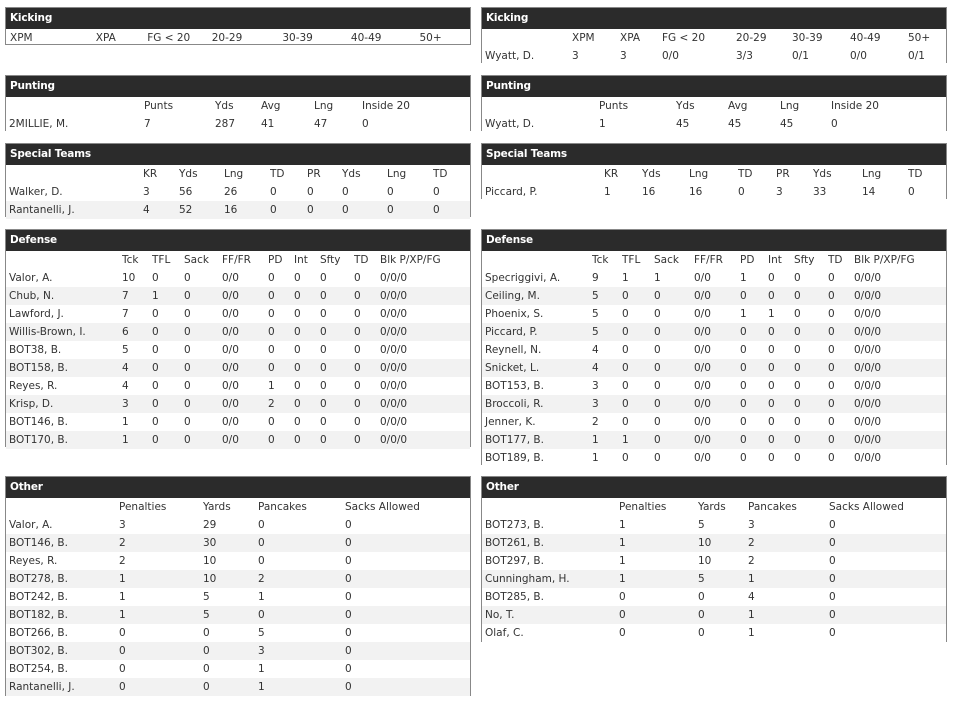 The height and width of the screenshot is (704, 954). I want to click on column-header: 20-29, so click(751, 38).